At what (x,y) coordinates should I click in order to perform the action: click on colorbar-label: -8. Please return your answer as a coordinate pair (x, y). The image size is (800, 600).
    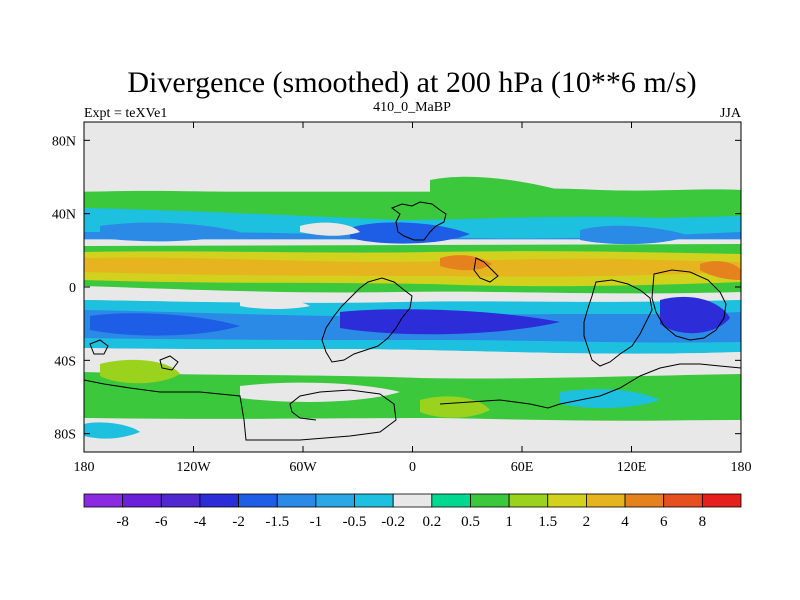
    Looking at the image, I should click on (122, 522).